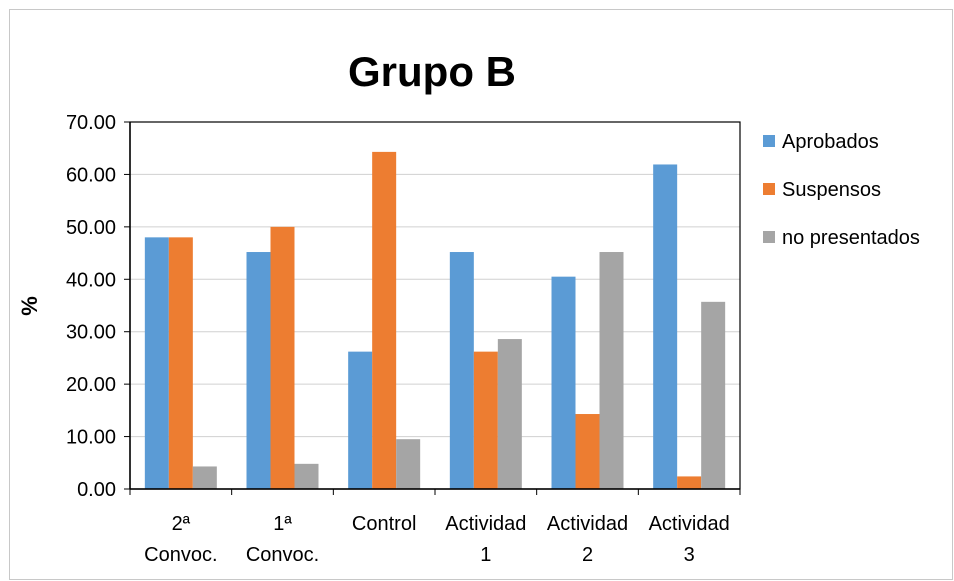  Describe the element at coordinates (831, 190) in the screenshot. I see `legend-label: Suspensos` at that location.